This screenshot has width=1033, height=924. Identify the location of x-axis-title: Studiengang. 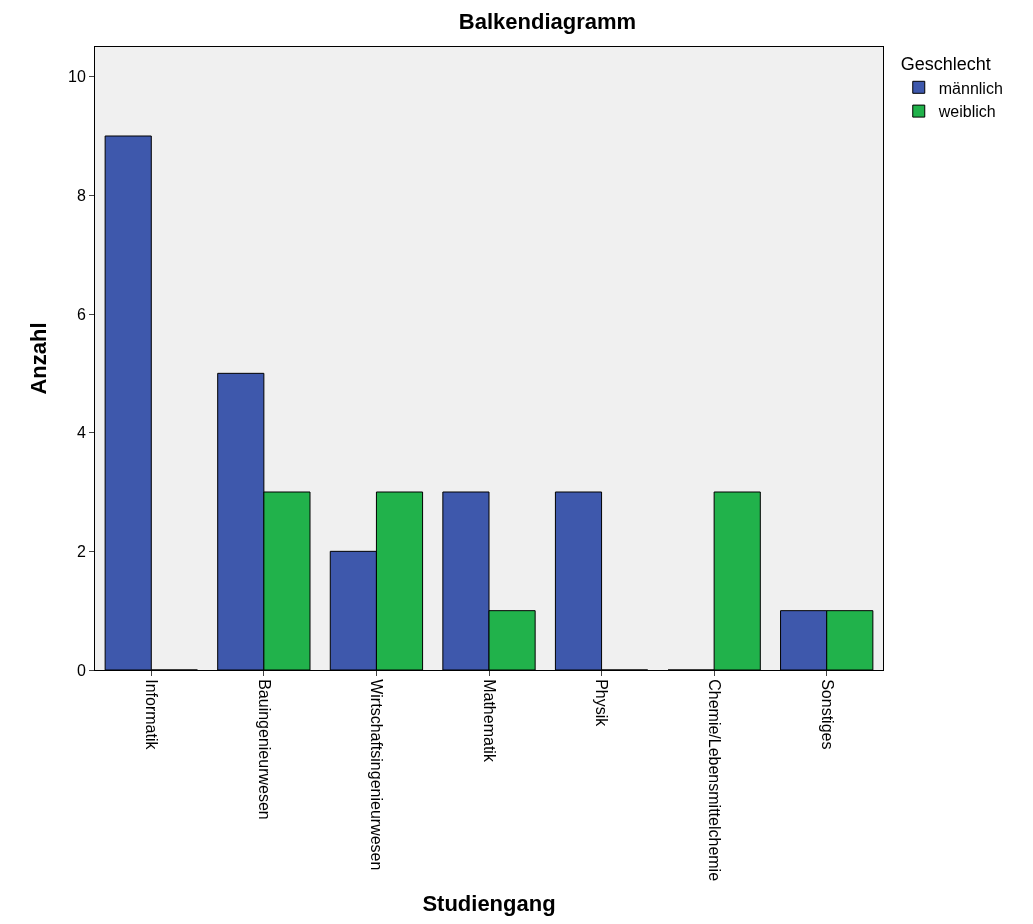
(489, 904).